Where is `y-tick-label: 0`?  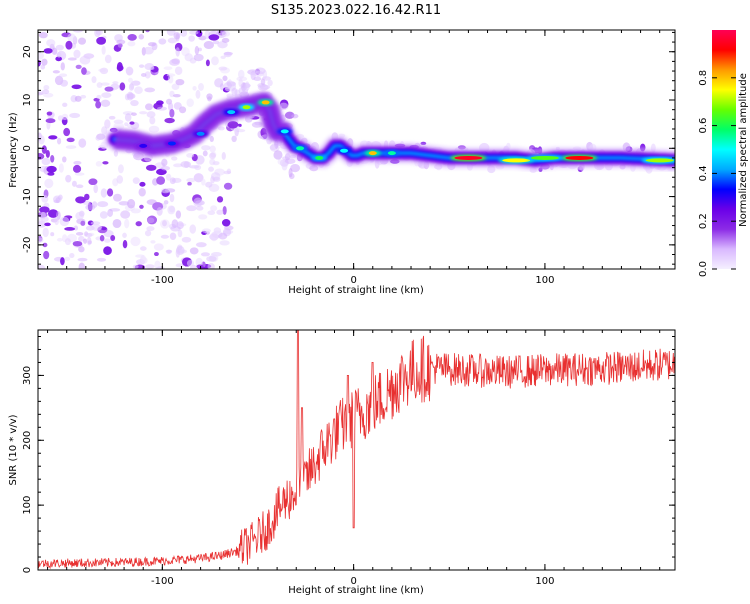 y-tick-label: 0 is located at coordinates (27, 148).